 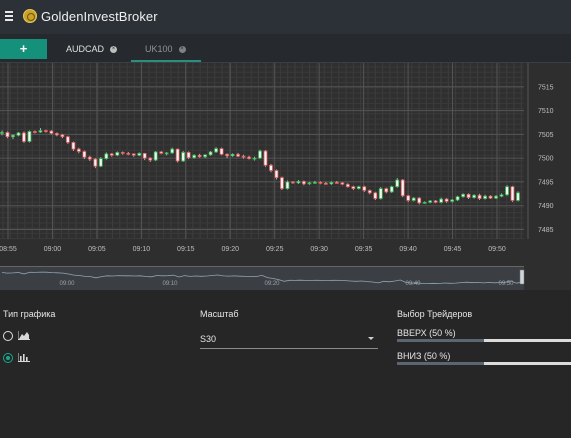 I want to click on gold-coin-icon, so click(x=30, y=16).